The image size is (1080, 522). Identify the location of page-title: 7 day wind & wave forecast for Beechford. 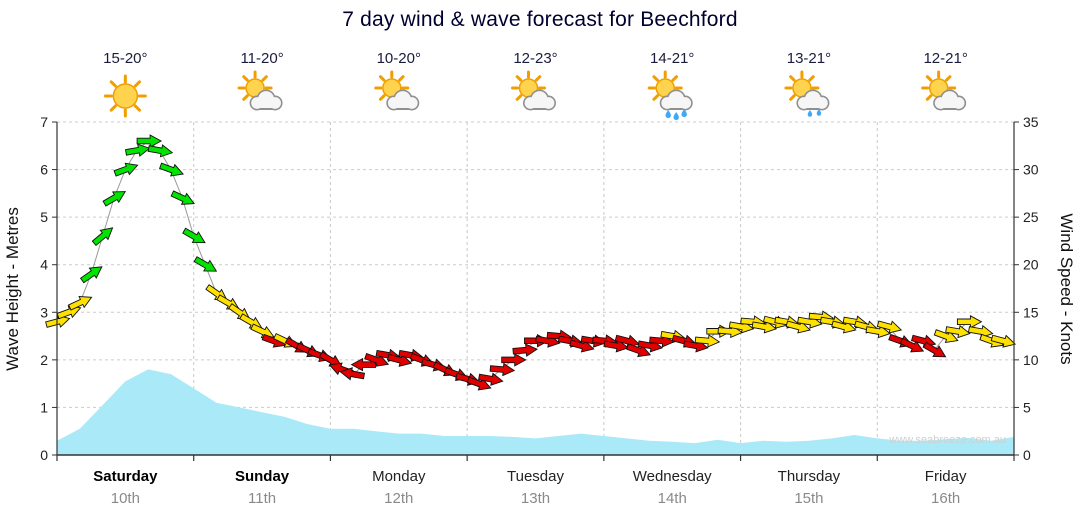
(540, 19).